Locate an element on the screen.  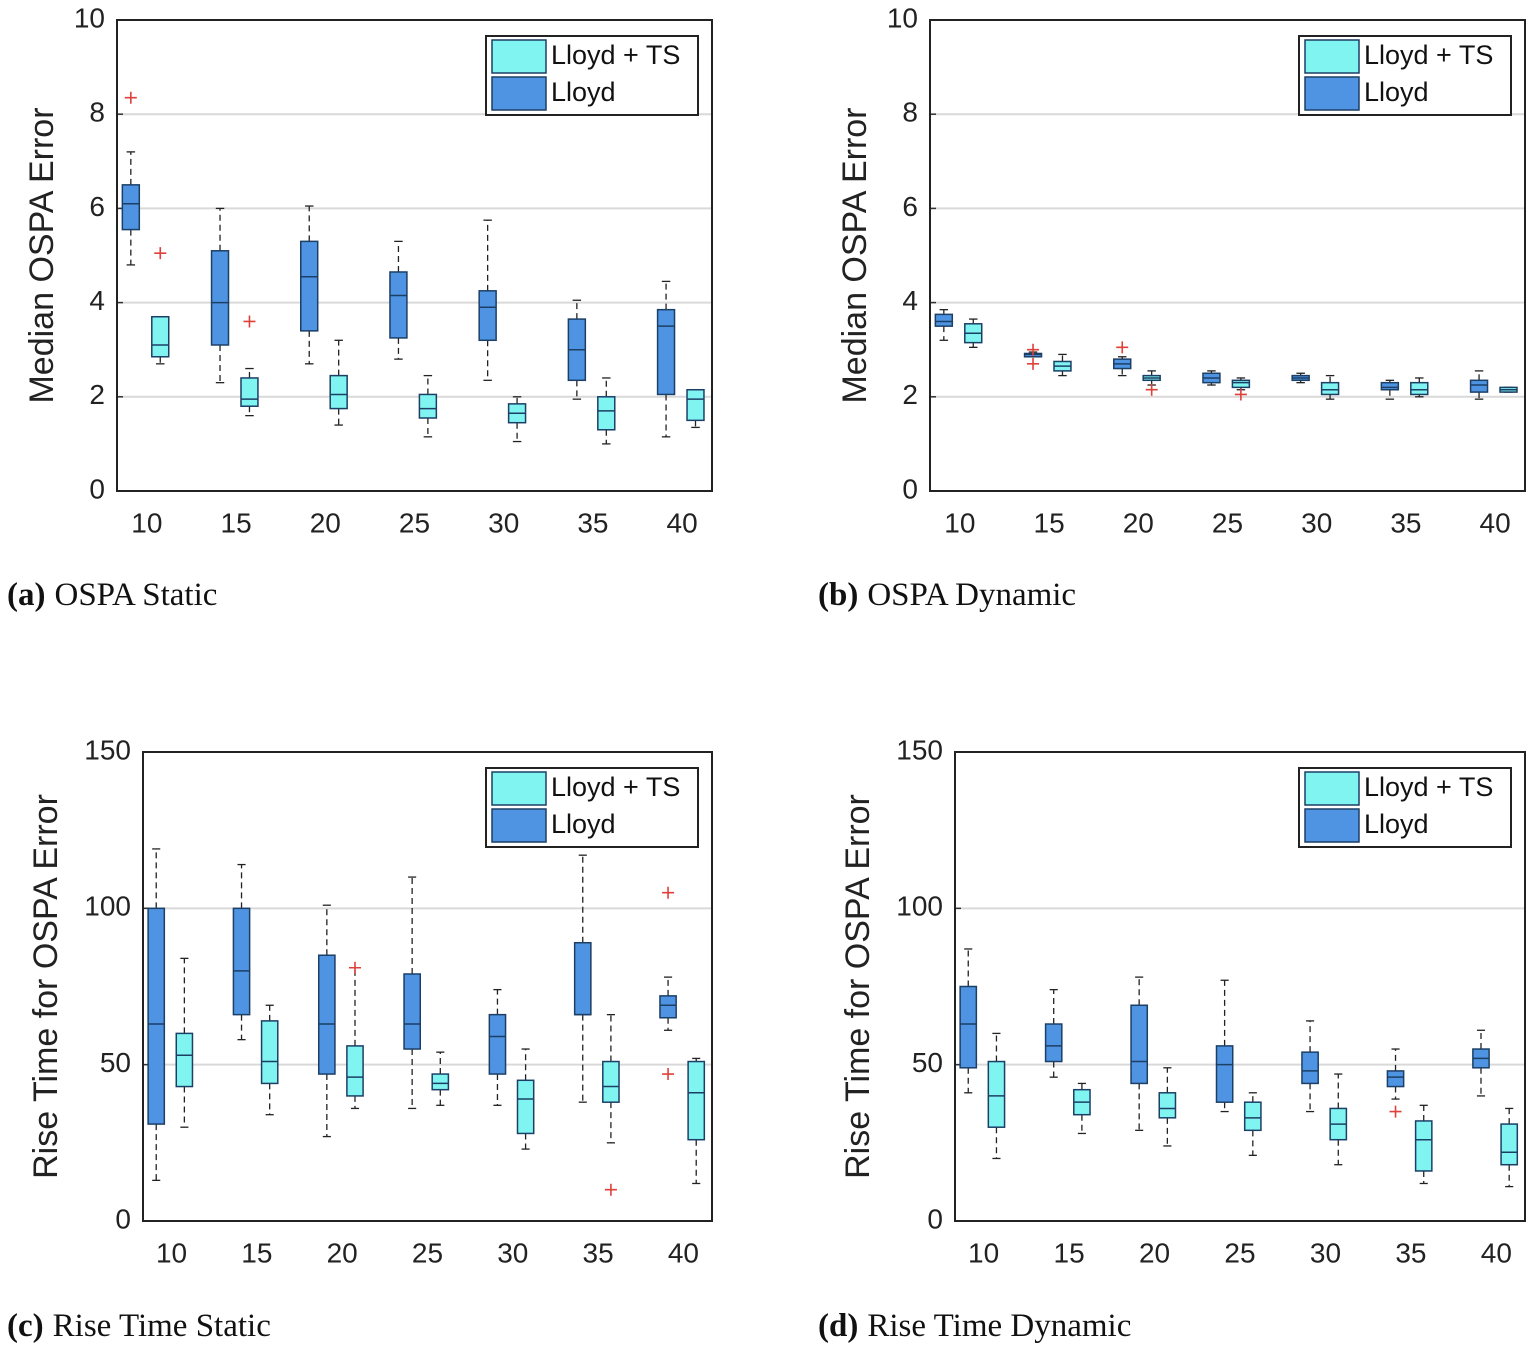
caption: (b) OSPA Dynamic is located at coordinates (947, 595).